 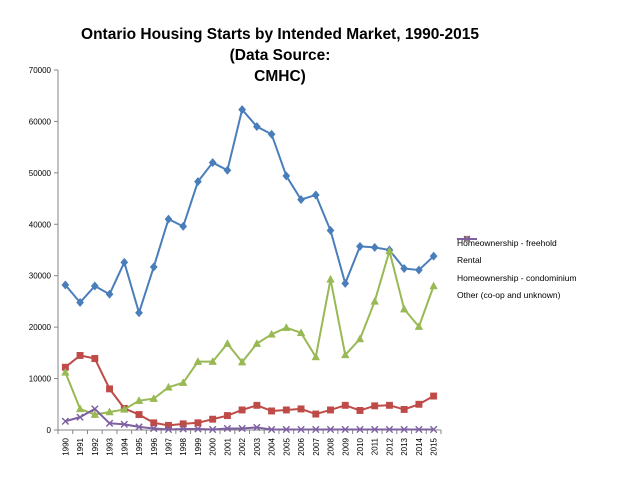 What do you see at coordinates (198, 446) in the screenshot?
I see `x-tick-label: 1999` at bounding box center [198, 446].